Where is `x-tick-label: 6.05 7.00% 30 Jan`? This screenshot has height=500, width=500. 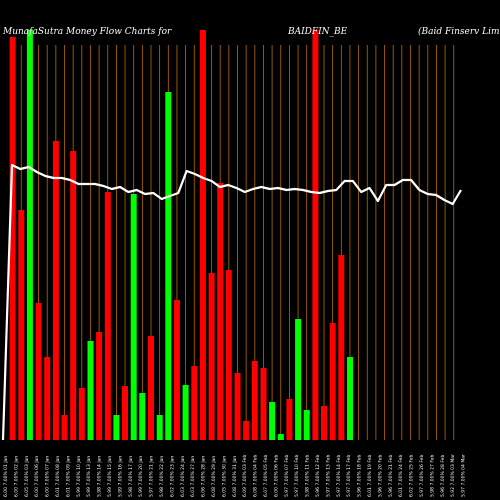 x-tick-label: 6.05 7.00% 30 Jan is located at coordinates (224, 476).